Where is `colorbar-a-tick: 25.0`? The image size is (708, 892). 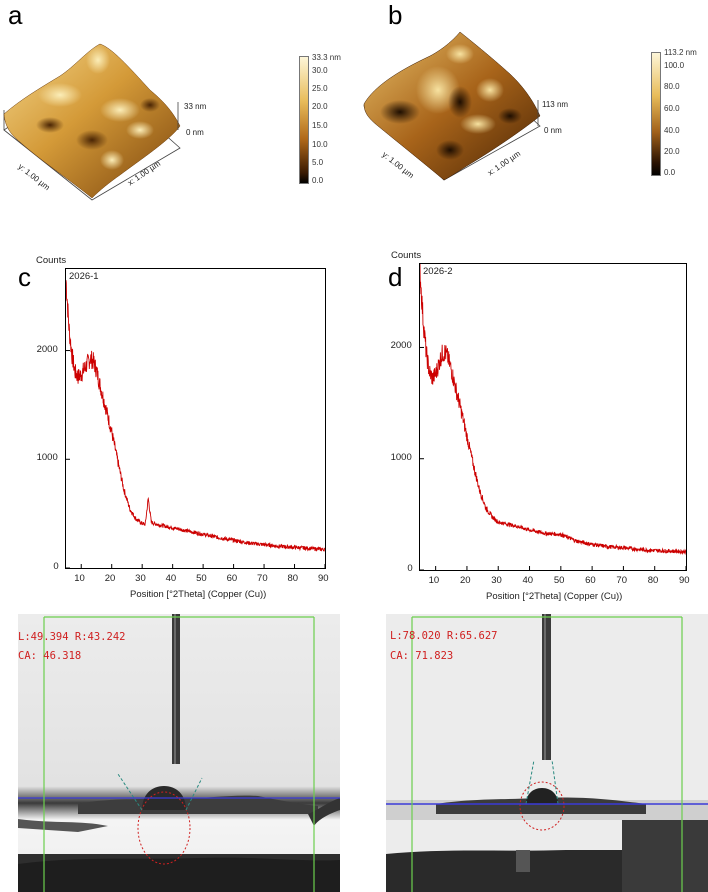
colorbar-a-tick: 25.0 is located at coordinates (320, 88).